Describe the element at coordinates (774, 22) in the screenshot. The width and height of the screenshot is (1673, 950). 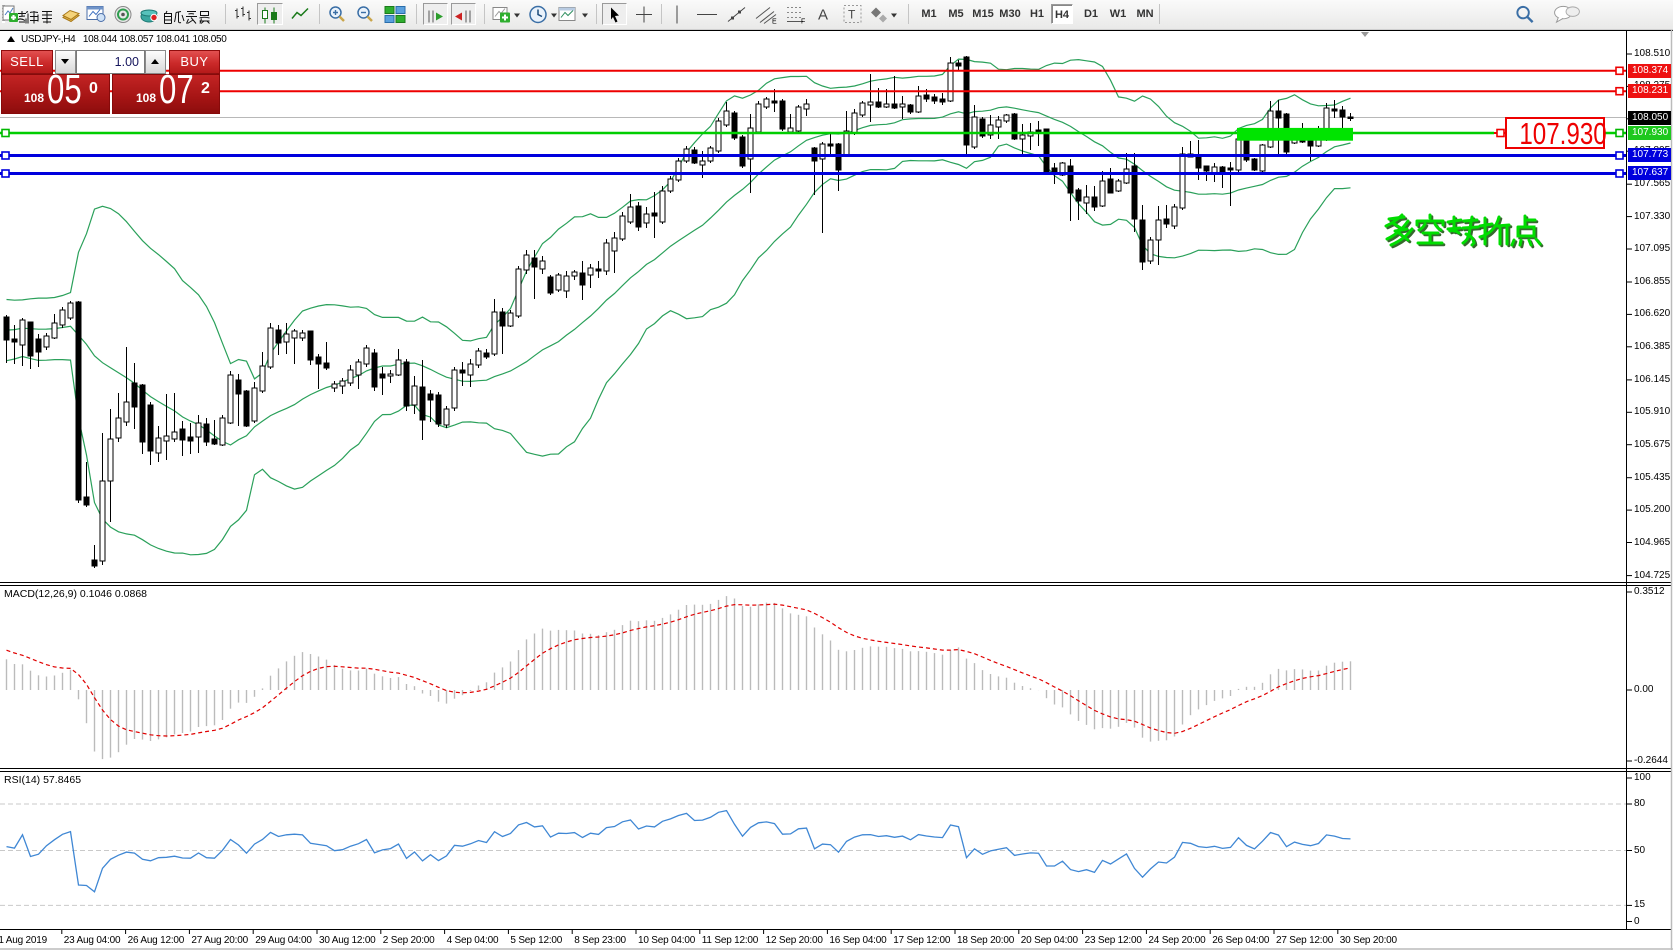
I see `svg-text: E` at that location.